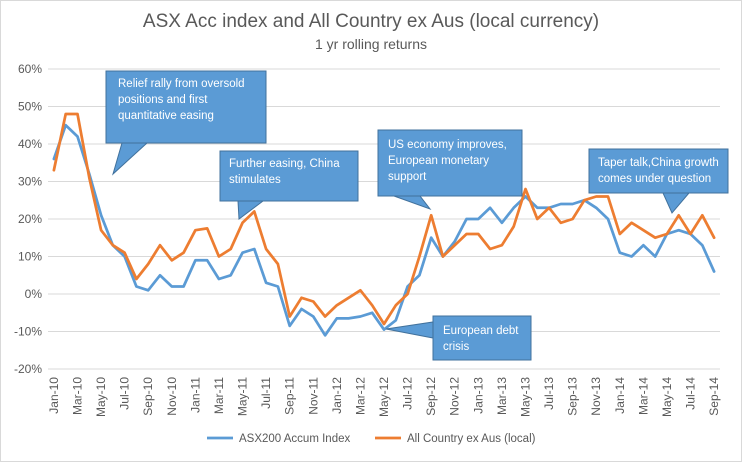 This screenshot has height=462, width=742. I want to click on x-tick-label: Sep-10, so click(148, 396).